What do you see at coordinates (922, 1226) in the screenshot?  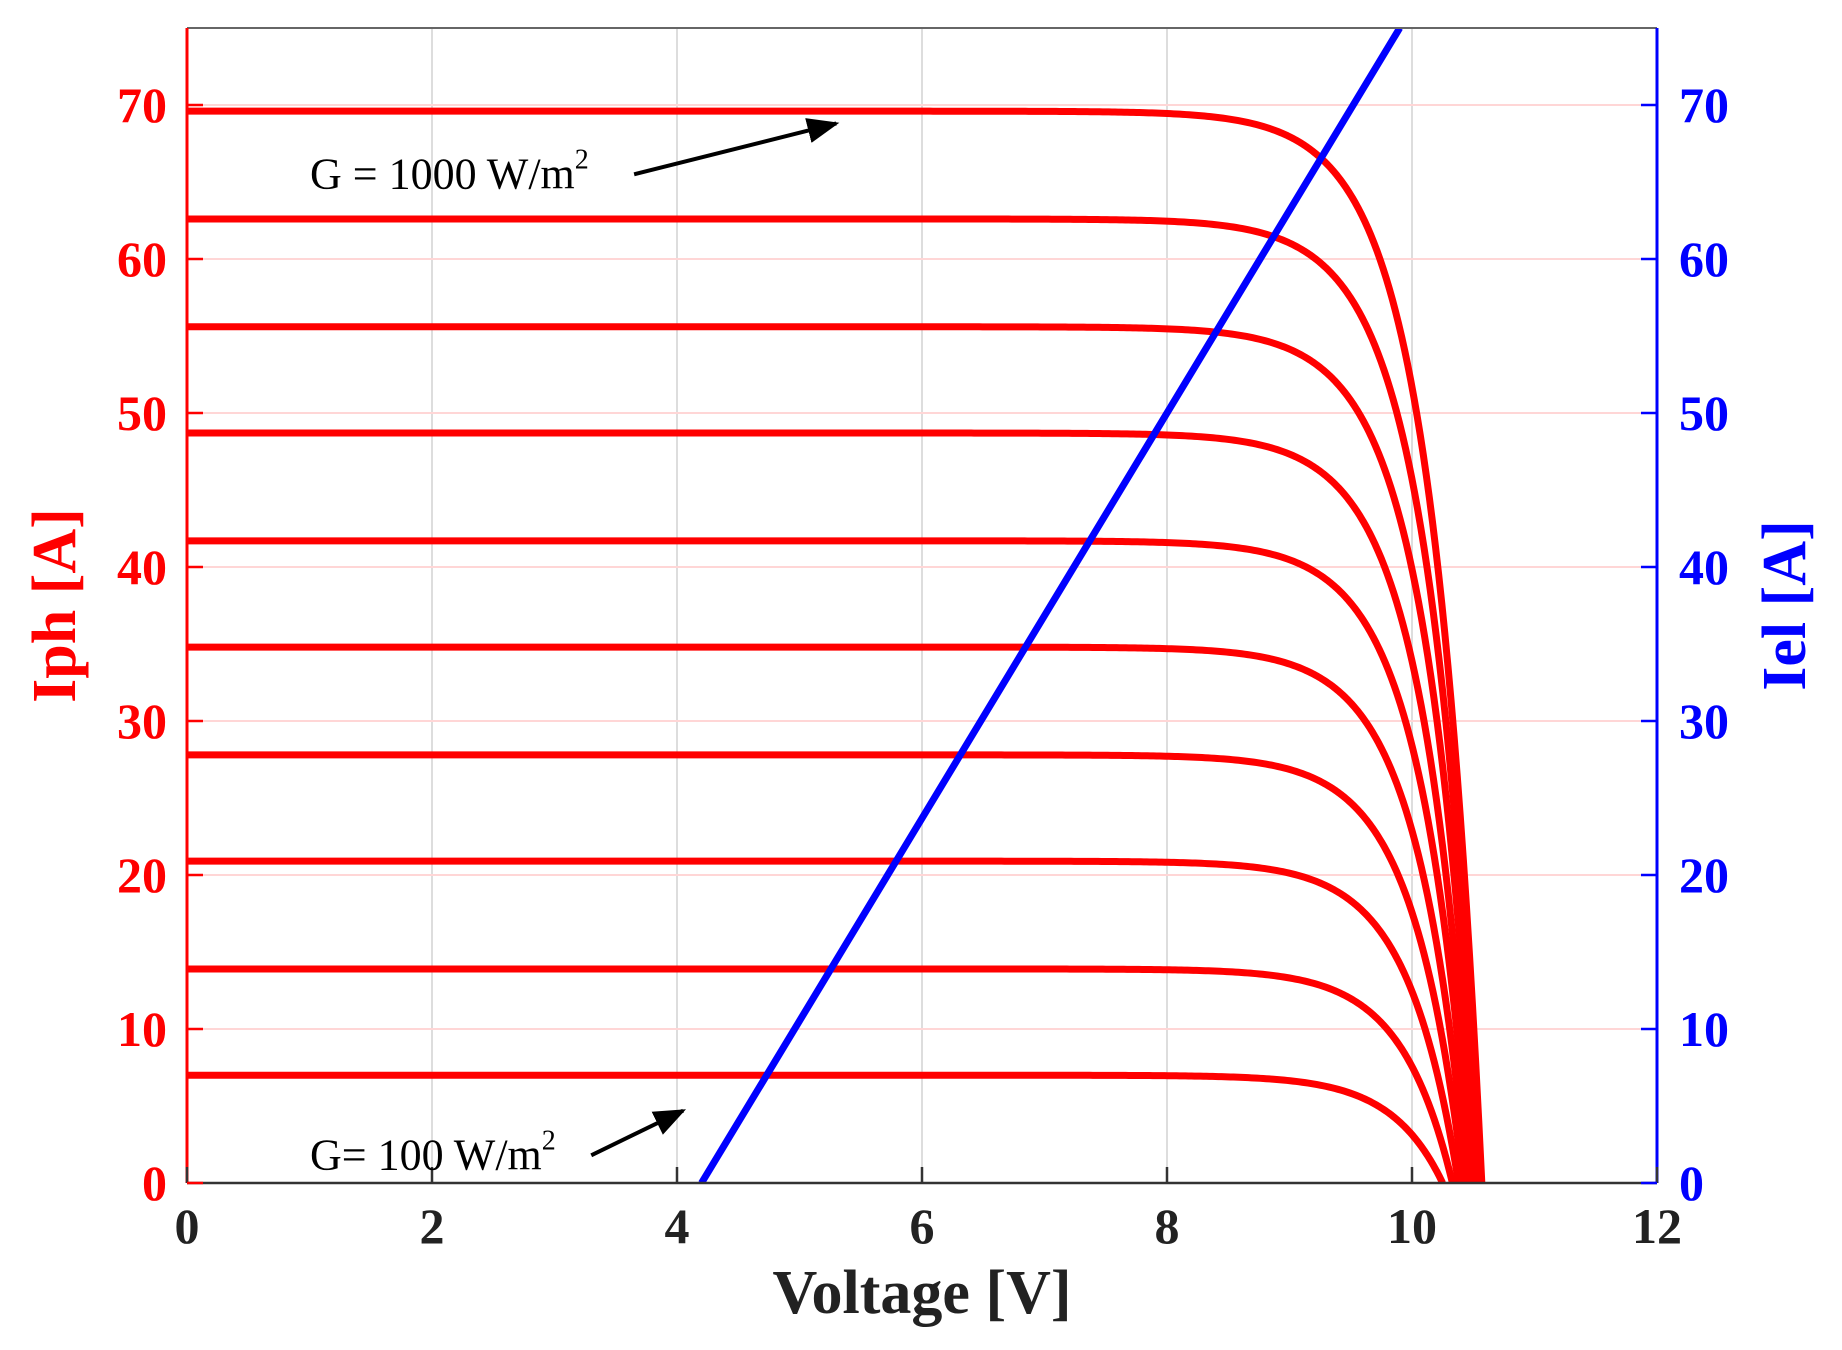 I see `x-tick-label: 6` at bounding box center [922, 1226].